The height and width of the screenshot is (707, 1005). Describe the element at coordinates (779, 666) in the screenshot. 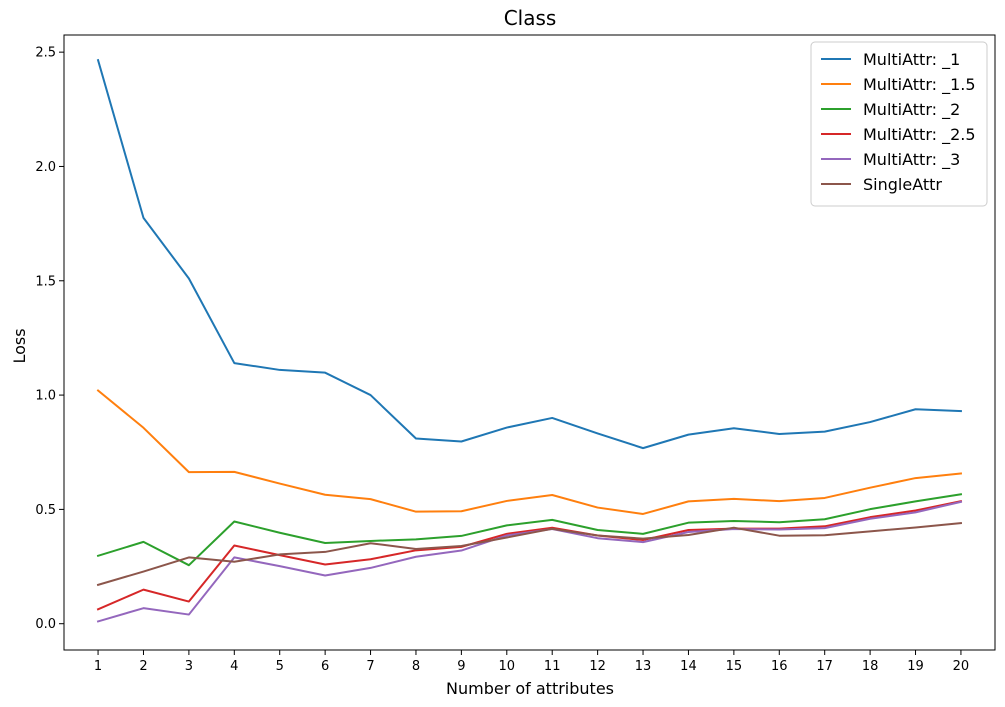

I see `x-tick-label: 16` at that location.